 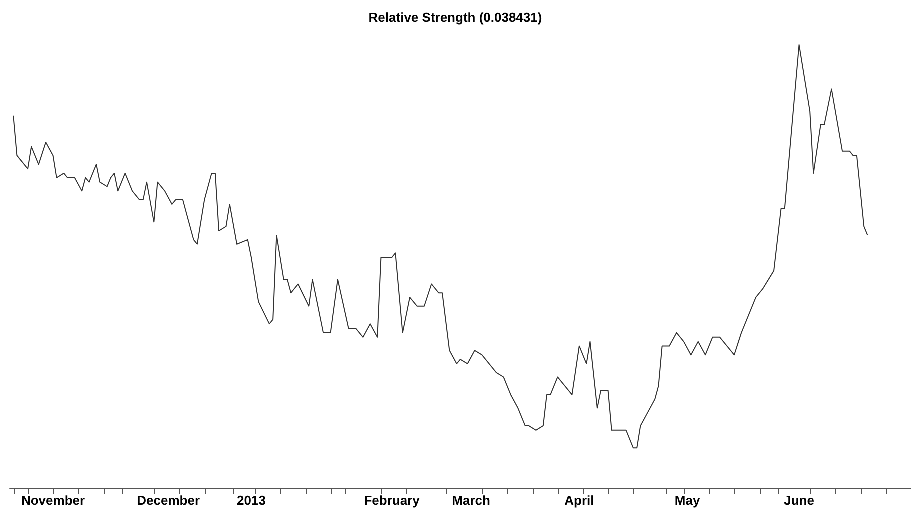 I want to click on x-tick-label: December, so click(x=168, y=500).